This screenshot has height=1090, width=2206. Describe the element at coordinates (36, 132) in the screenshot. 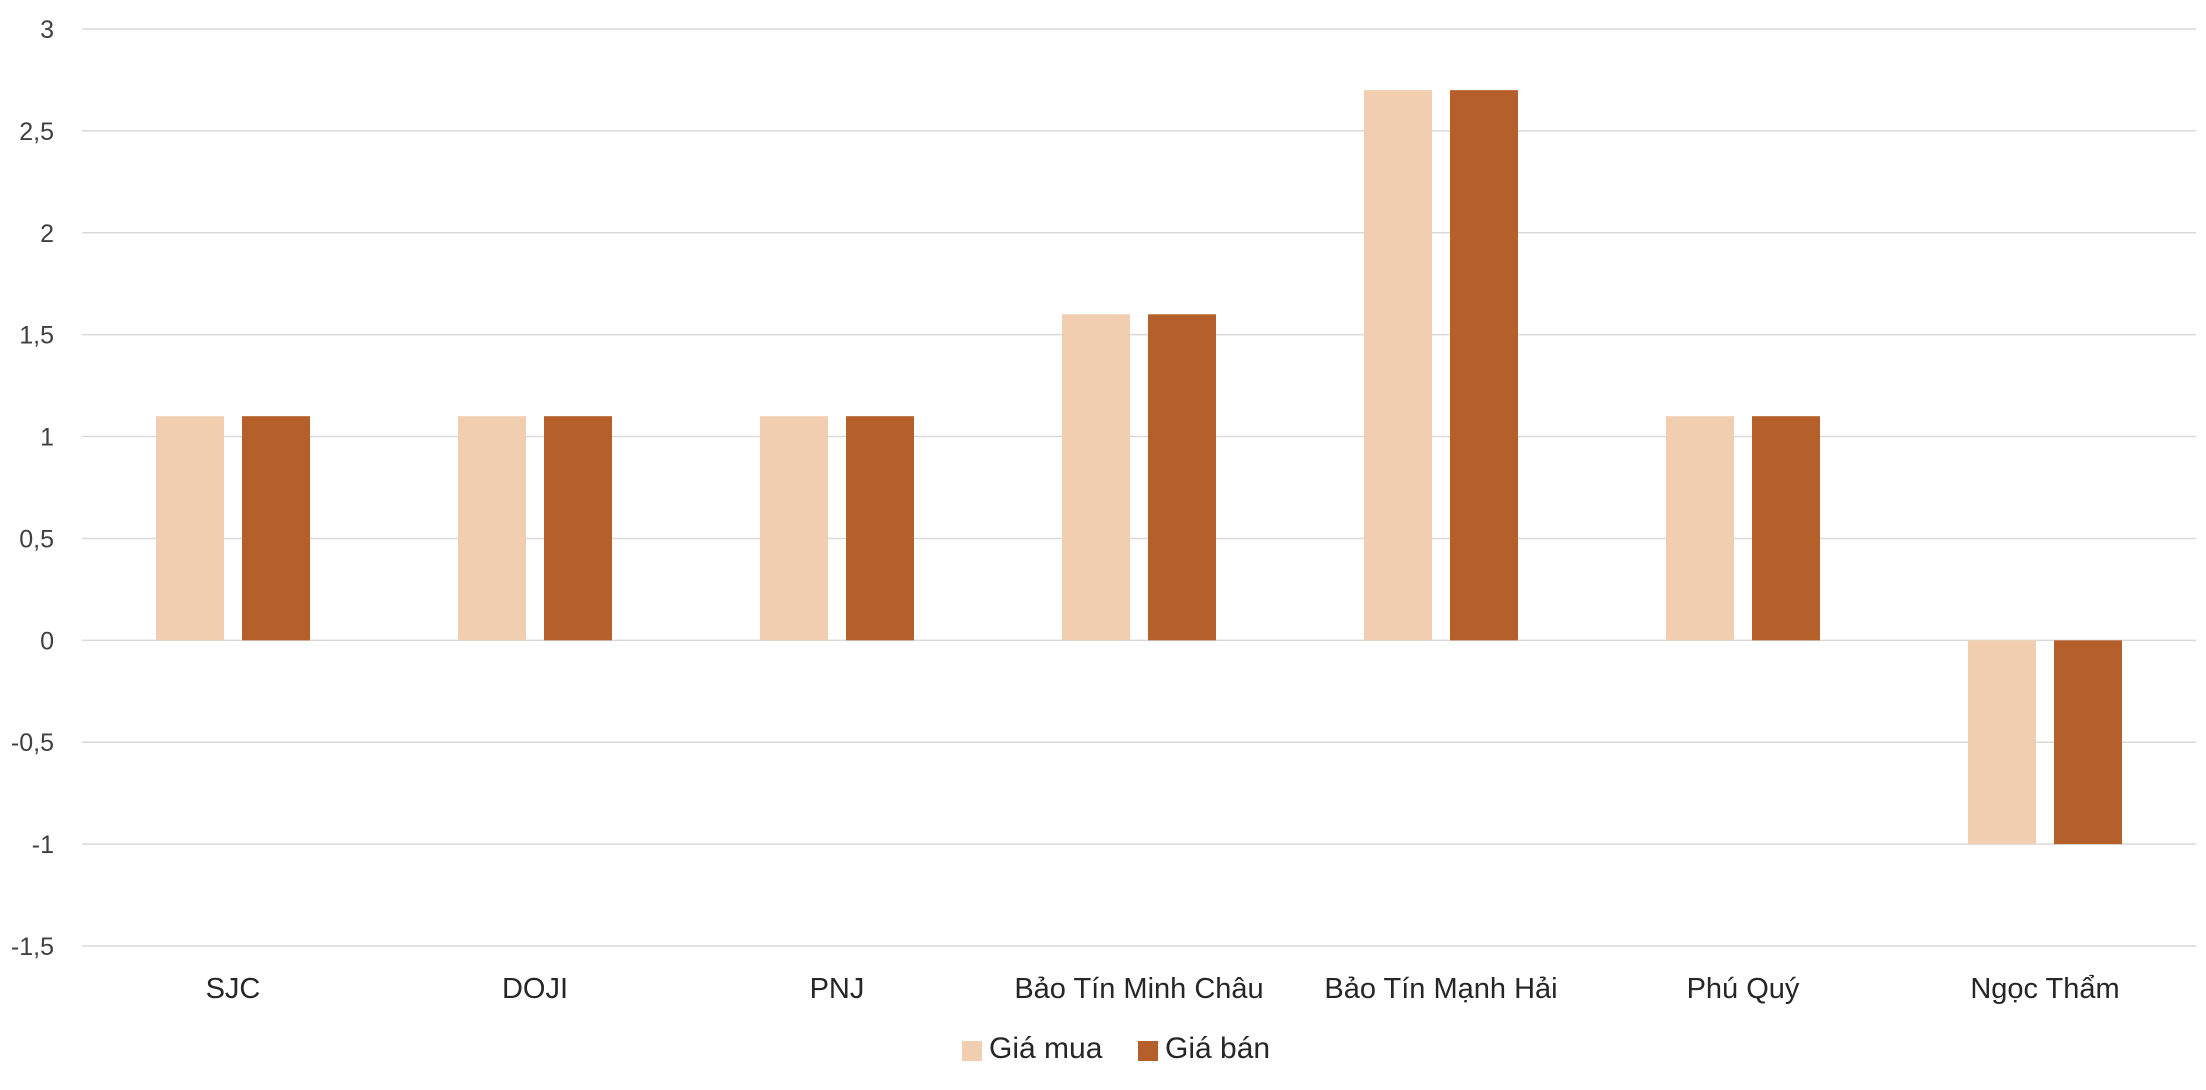

I see `y-tick-label: 2,5` at that location.